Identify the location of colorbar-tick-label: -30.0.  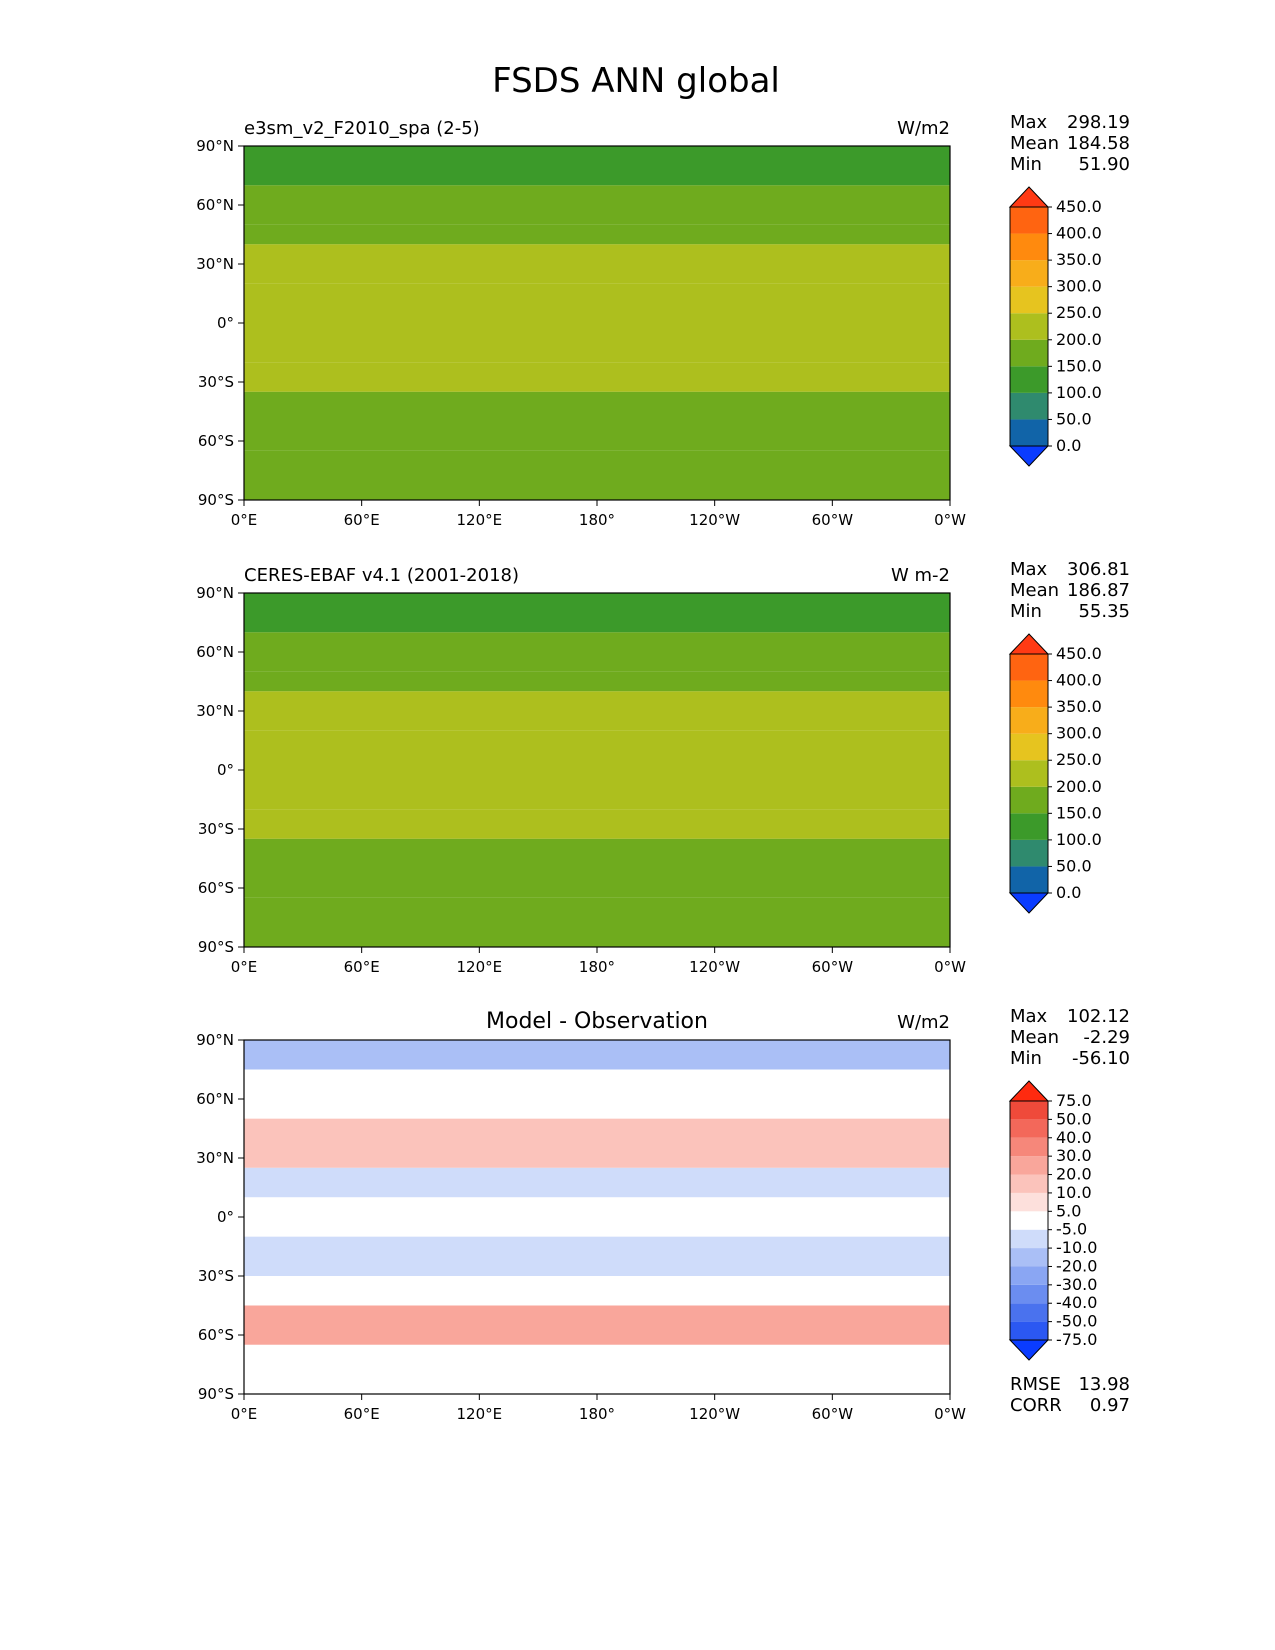
(1076, 1284).